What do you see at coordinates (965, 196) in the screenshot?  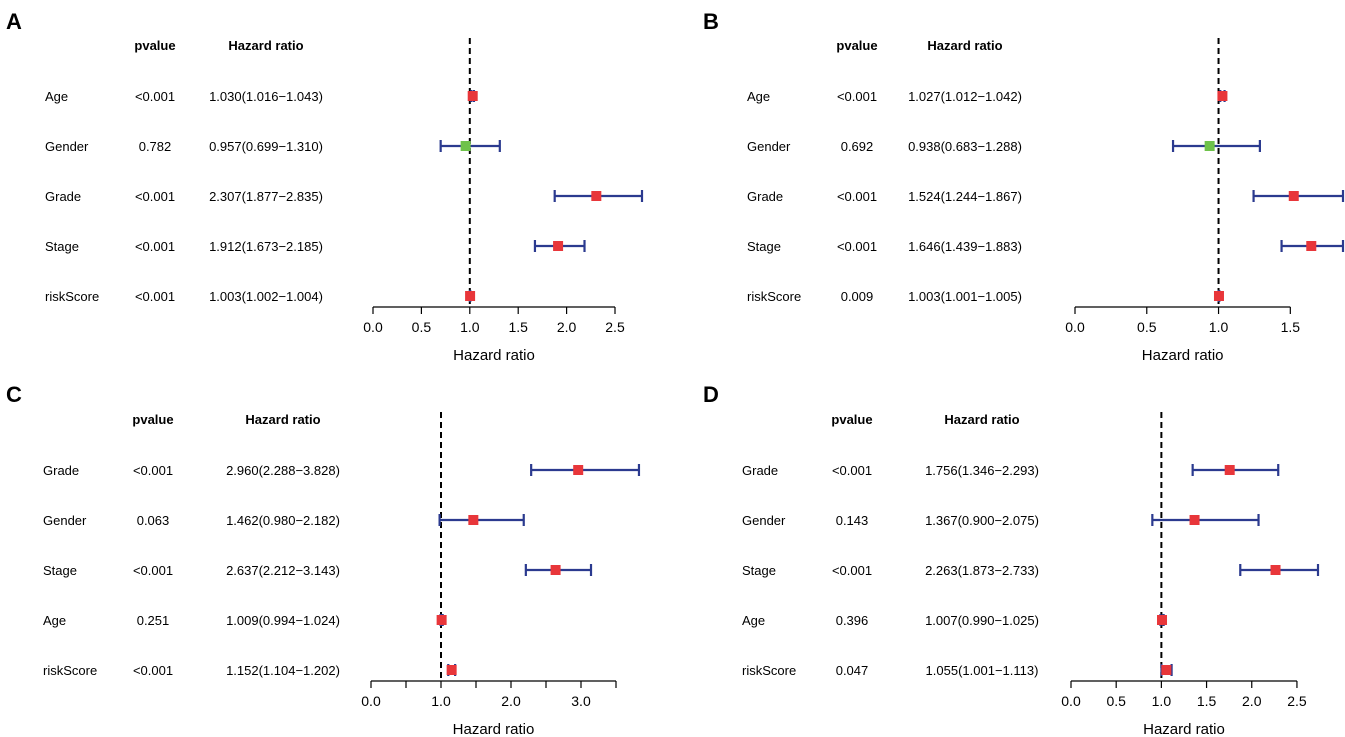 I see `row-hazard-ratio-text: 1.524(1.244−1.867)` at bounding box center [965, 196].